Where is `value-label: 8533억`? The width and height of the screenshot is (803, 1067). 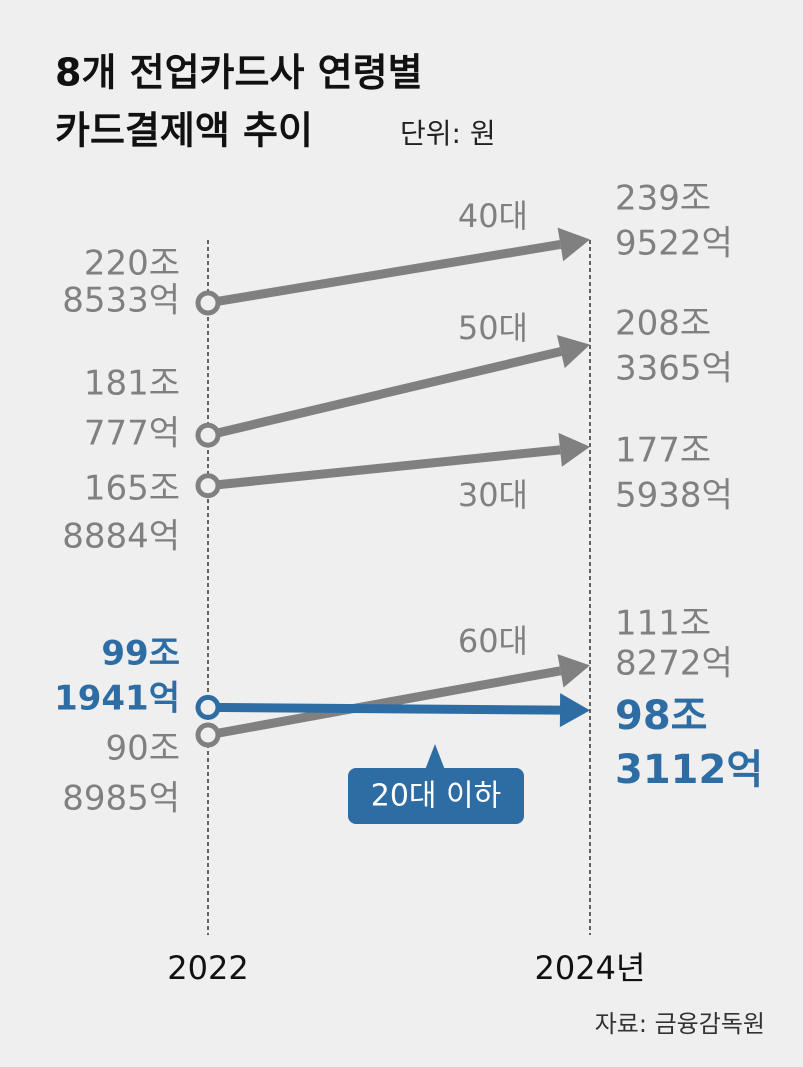 value-label: 8533억 is located at coordinates (121, 301).